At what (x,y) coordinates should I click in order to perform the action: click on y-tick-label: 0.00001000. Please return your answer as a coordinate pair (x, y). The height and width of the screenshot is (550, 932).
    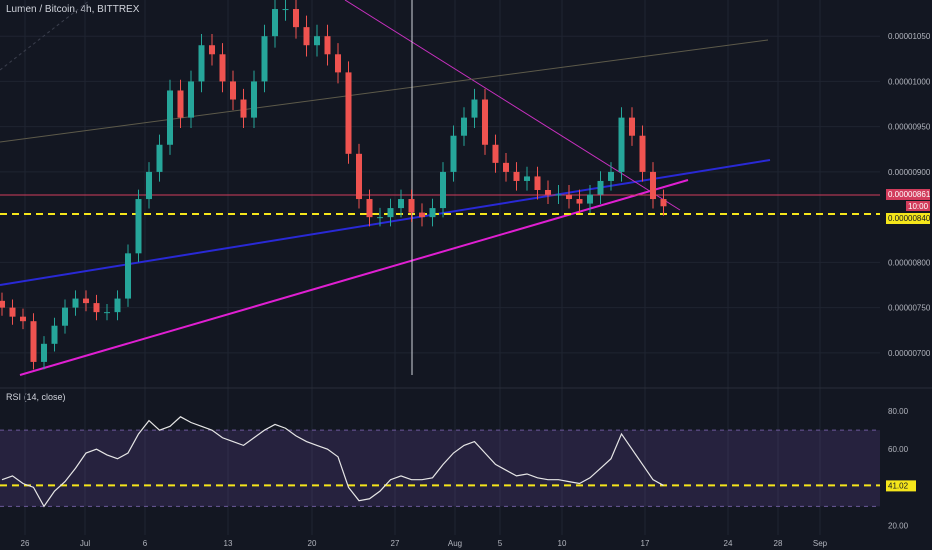
    Looking at the image, I should click on (909, 81).